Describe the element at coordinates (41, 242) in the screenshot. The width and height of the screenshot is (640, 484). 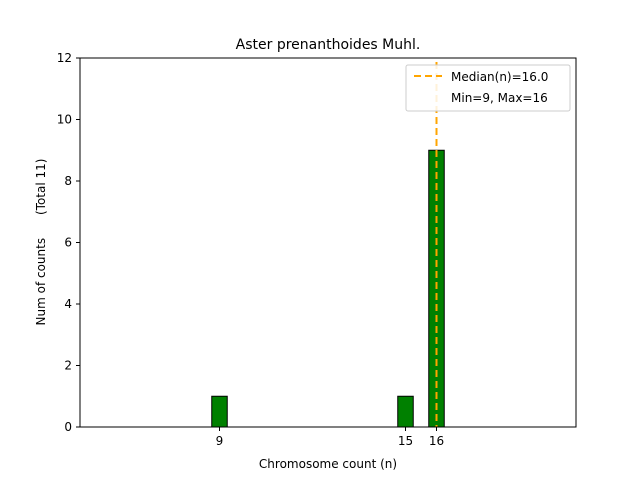
I see `y-axis-label: Num of counts (Total 11)` at that location.